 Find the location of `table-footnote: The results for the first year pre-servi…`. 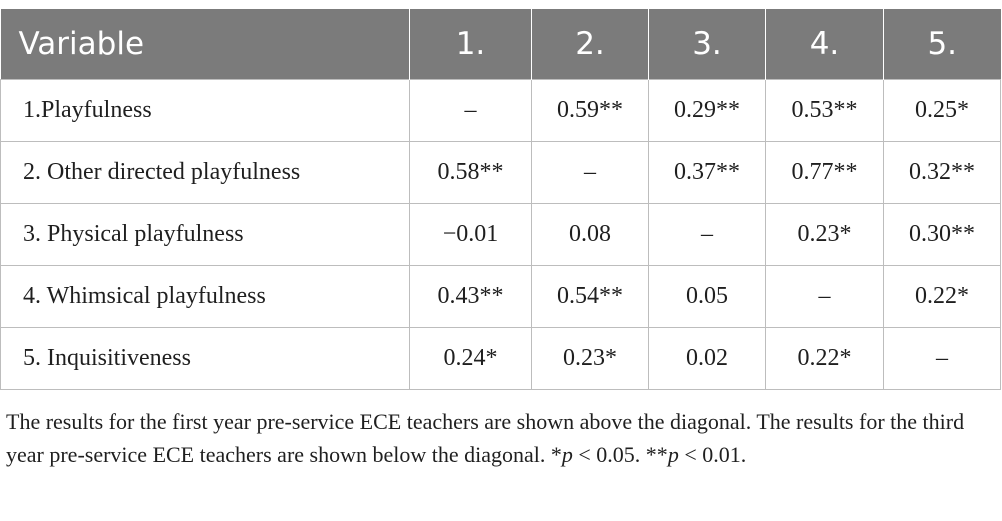

table-footnote: The results for the first year pre-servi… is located at coordinates (501, 438).